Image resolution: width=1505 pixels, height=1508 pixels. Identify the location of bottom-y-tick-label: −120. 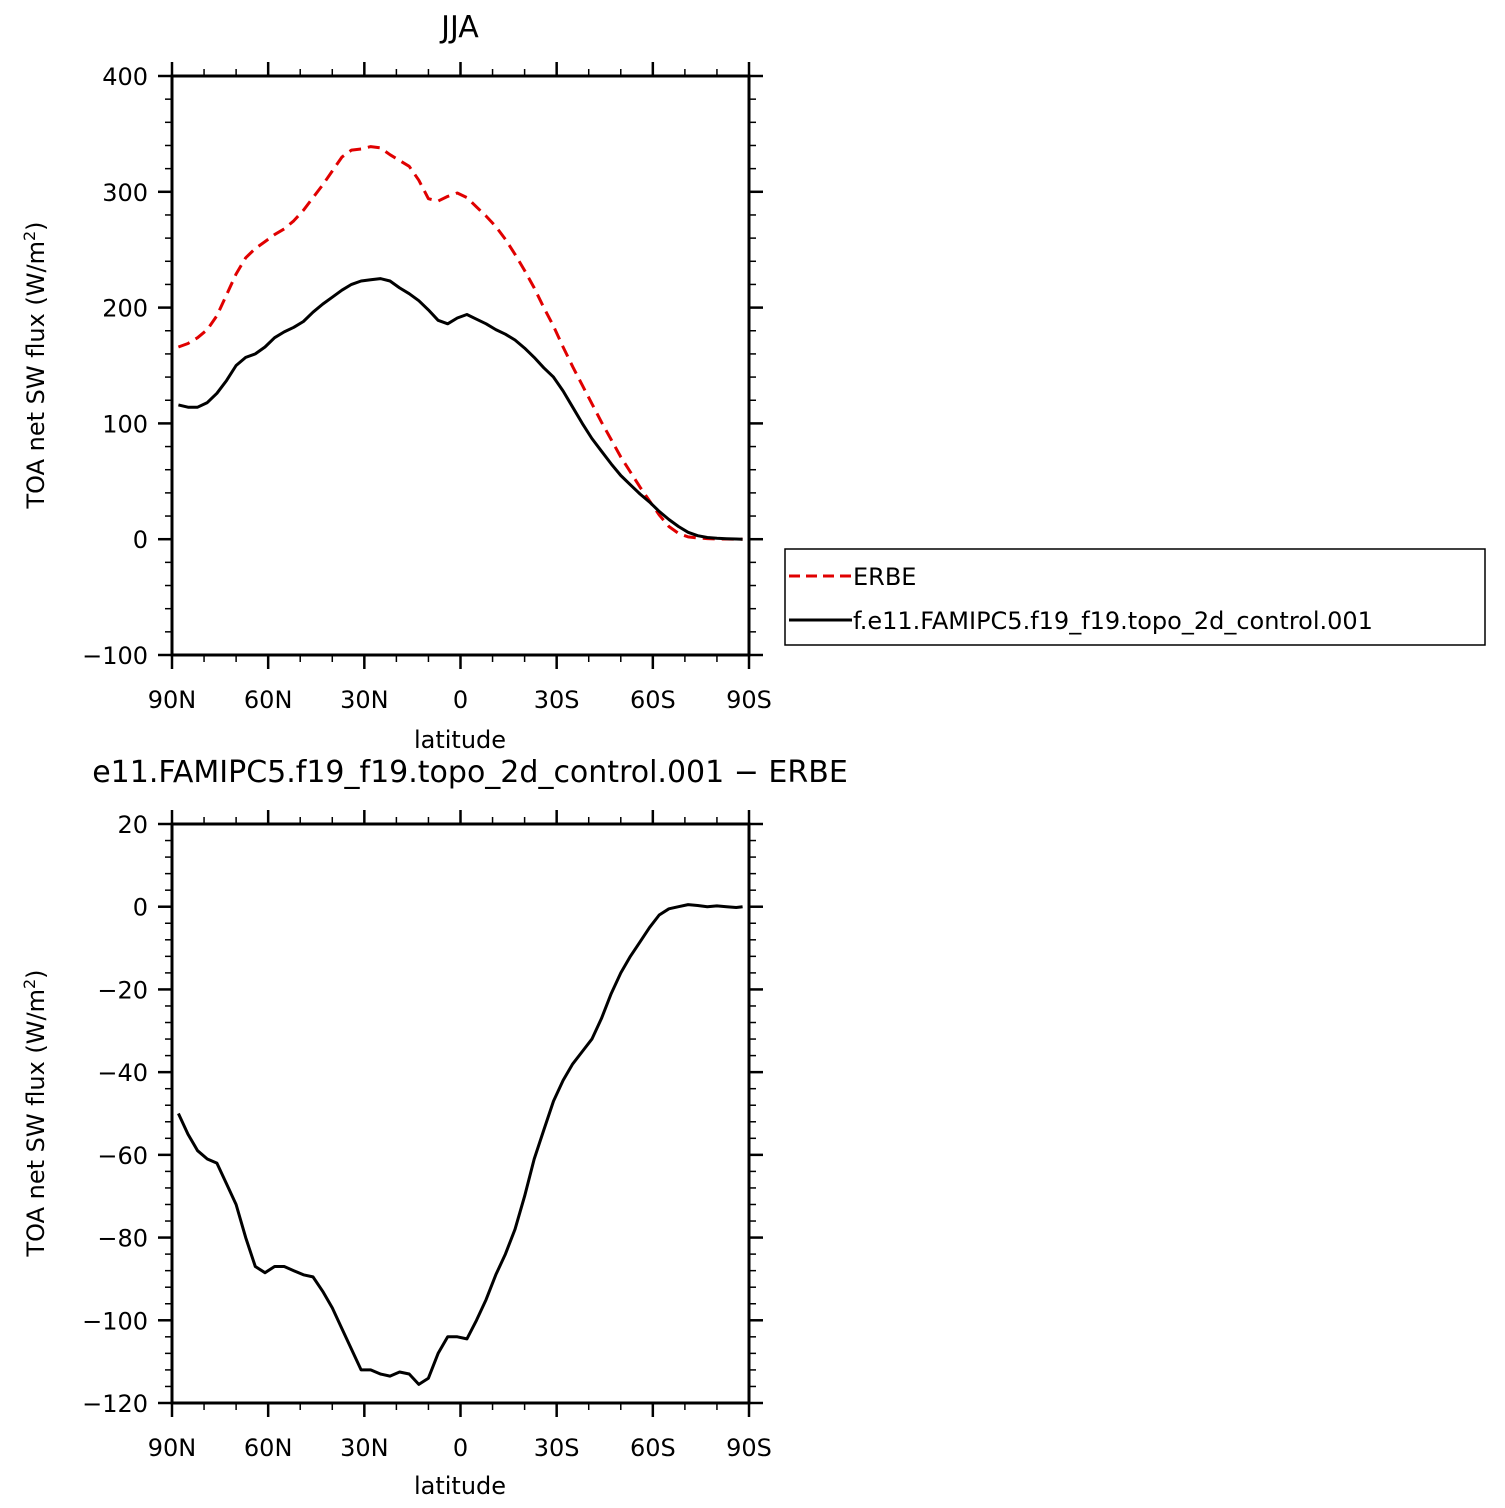
(115, 1404).